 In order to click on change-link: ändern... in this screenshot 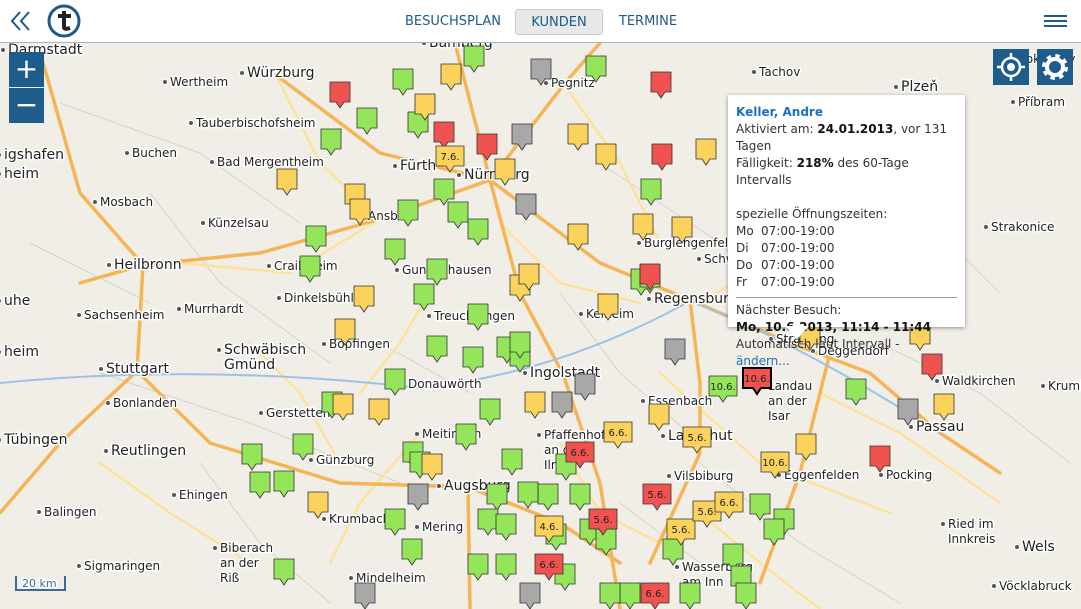, I will do `click(763, 361)`.